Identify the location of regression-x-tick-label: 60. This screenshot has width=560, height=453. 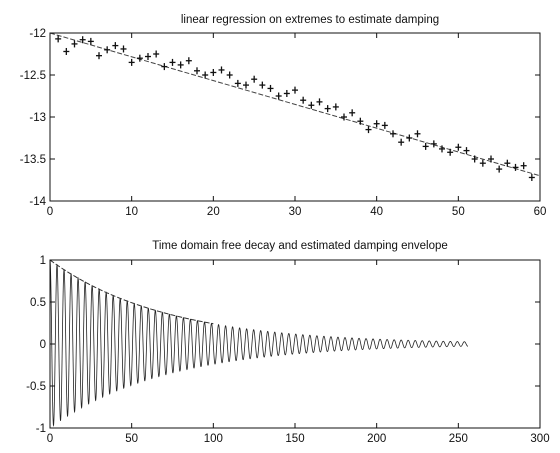
(540, 212).